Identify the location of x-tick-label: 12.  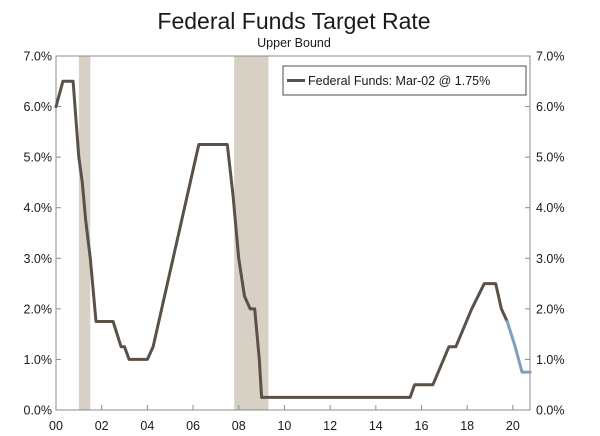
(330, 426).